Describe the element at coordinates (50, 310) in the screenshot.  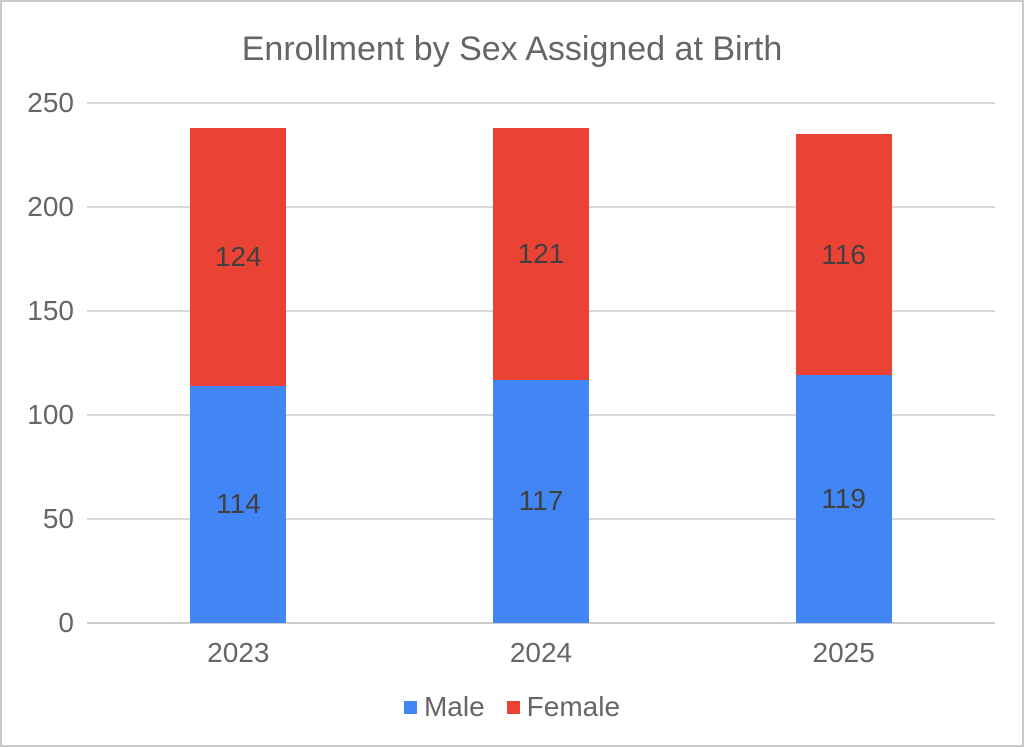
I see `y-axis-tick-label: 150` at that location.